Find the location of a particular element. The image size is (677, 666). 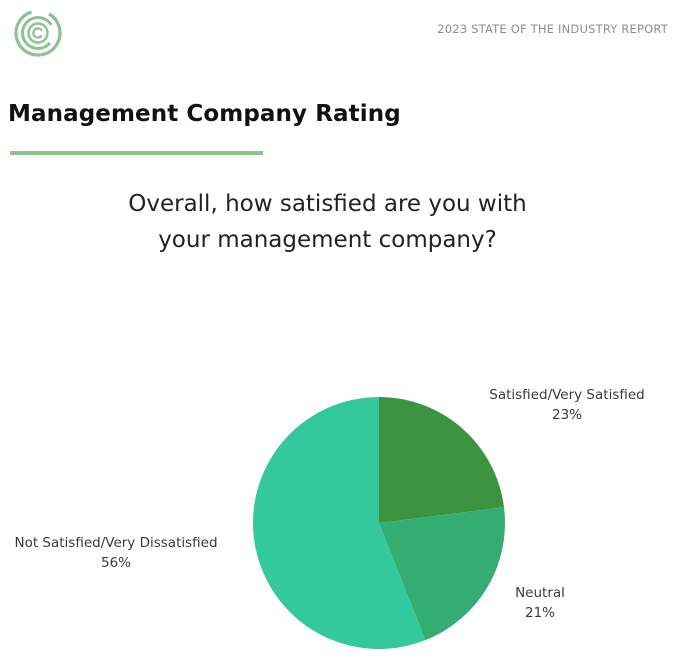

company-logo-icon is located at coordinates (38, 33).